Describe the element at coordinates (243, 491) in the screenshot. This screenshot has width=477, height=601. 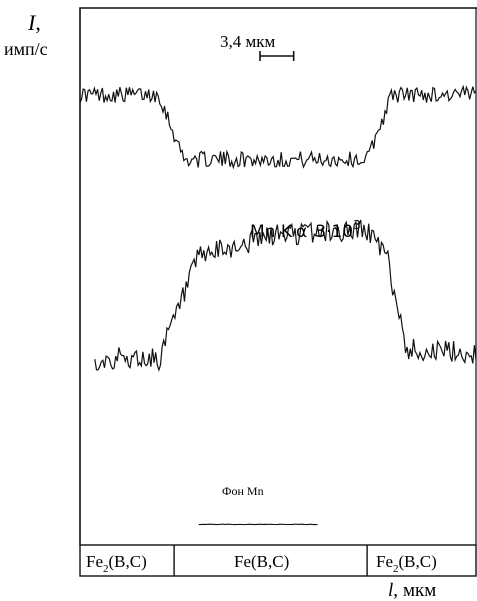
I see `mn-background-annotation: Фон Mn` at that location.